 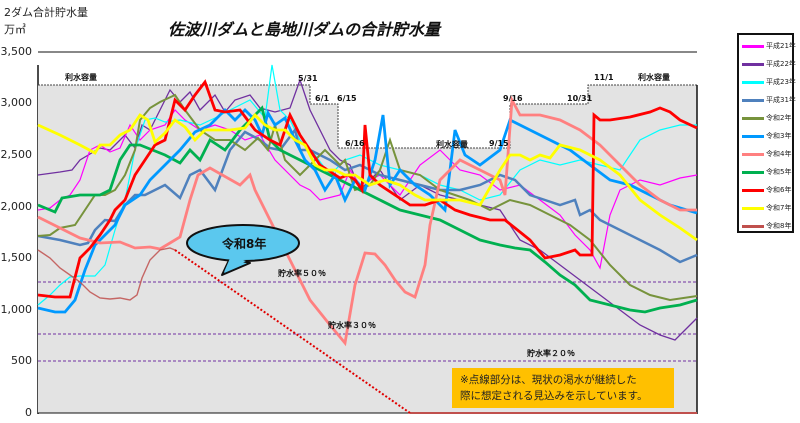 What do you see at coordinates (563, 388) in the screenshot?
I see `note-box: ※点線部分は、現状の渇水が継続した 際に想定される見込みを示しています。` at bounding box center [563, 388].